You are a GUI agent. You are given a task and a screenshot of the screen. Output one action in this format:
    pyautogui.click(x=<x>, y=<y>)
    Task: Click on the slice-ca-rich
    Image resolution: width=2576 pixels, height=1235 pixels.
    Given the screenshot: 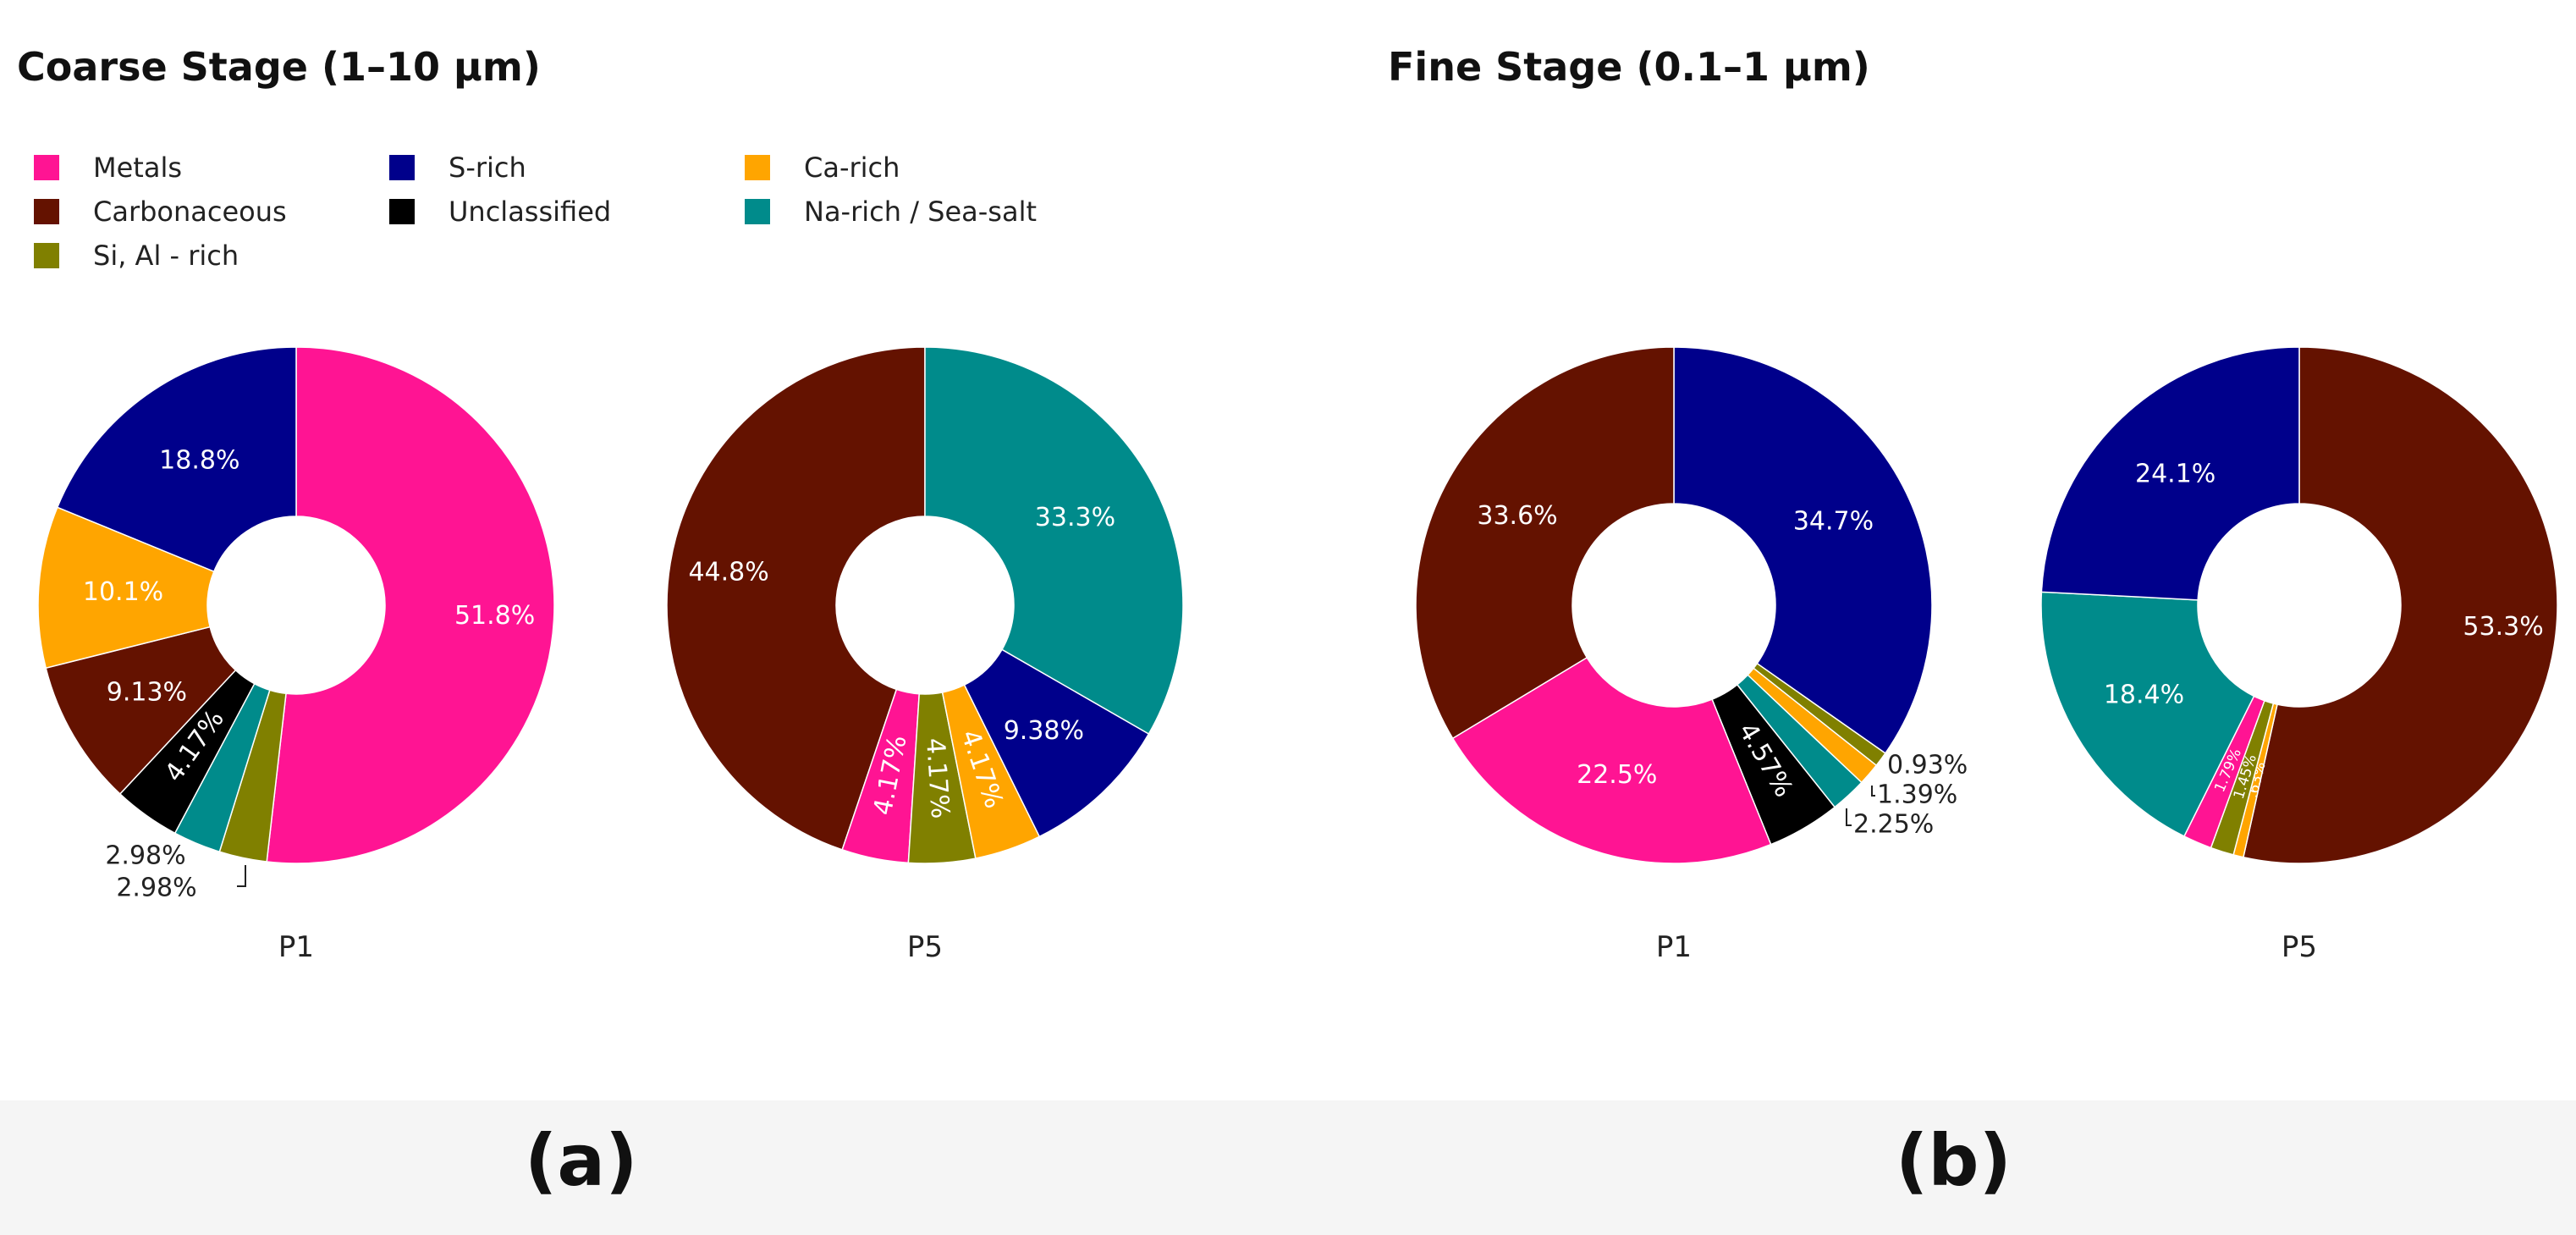 What is the action you would take?
    pyautogui.click(x=126, y=588)
    